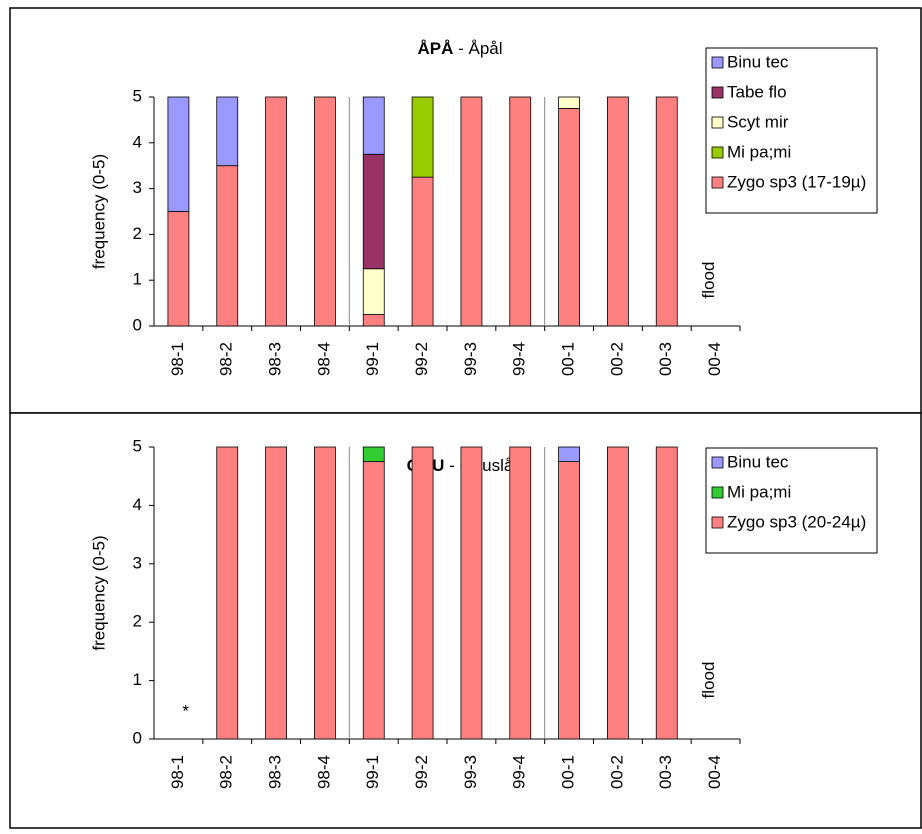 This screenshot has height=834, width=922. Describe the element at coordinates (796, 181) in the screenshot. I see `legend-label: Zygo sp3 (17-19µ)` at that location.